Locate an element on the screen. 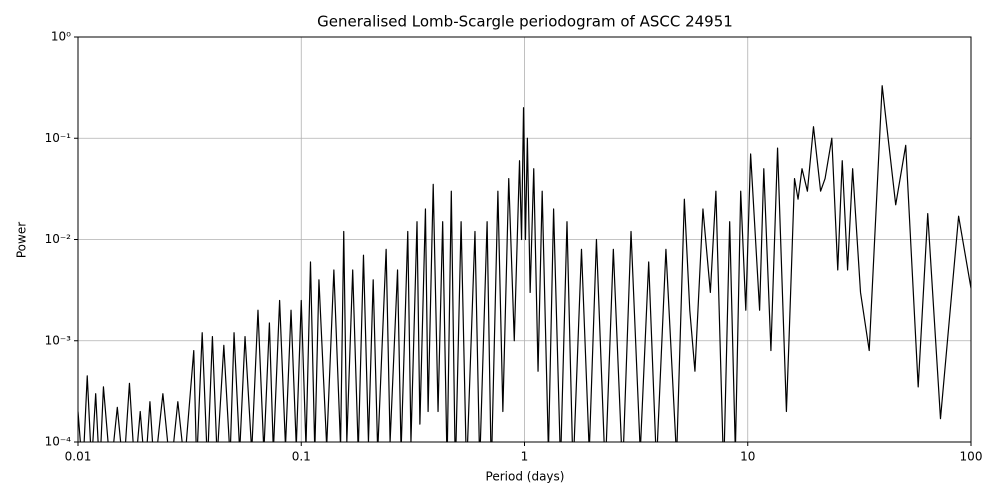 The width and height of the screenshot is (1000, 500). x-tick-label: 10 is located at coordinates (747, 457).